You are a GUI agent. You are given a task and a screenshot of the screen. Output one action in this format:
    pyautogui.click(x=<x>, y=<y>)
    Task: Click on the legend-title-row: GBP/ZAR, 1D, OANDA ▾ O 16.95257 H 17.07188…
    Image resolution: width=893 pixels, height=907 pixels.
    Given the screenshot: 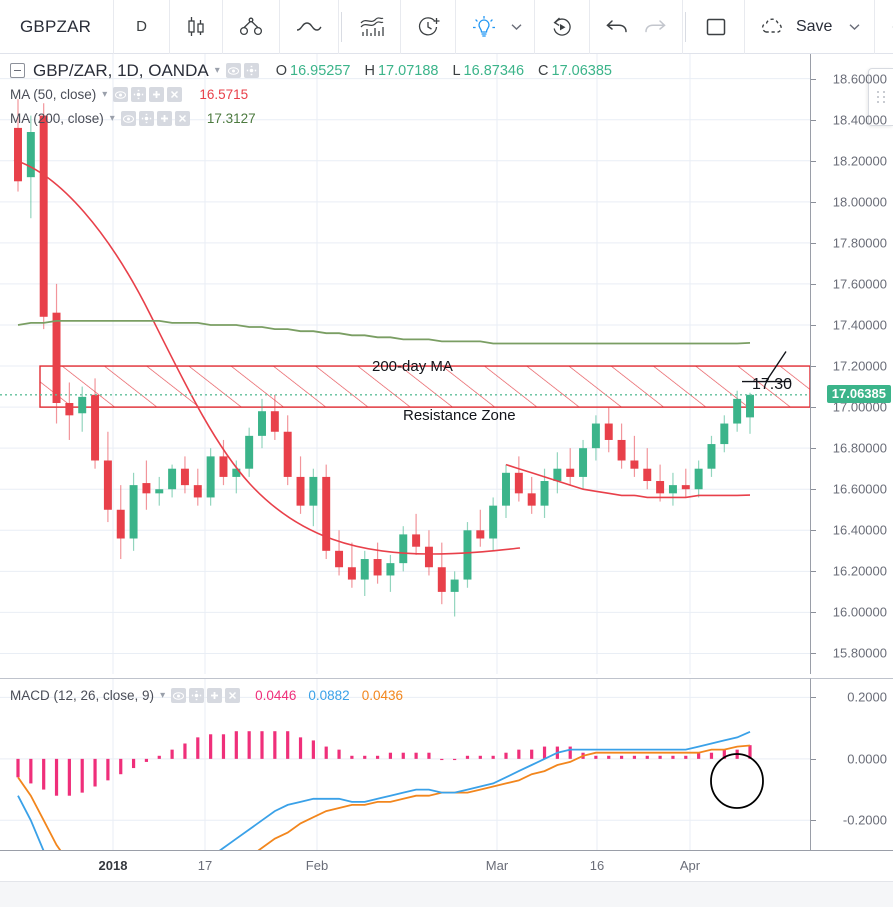 What is the action you would take?
    pyautogui.click(x=311, y=70)
    